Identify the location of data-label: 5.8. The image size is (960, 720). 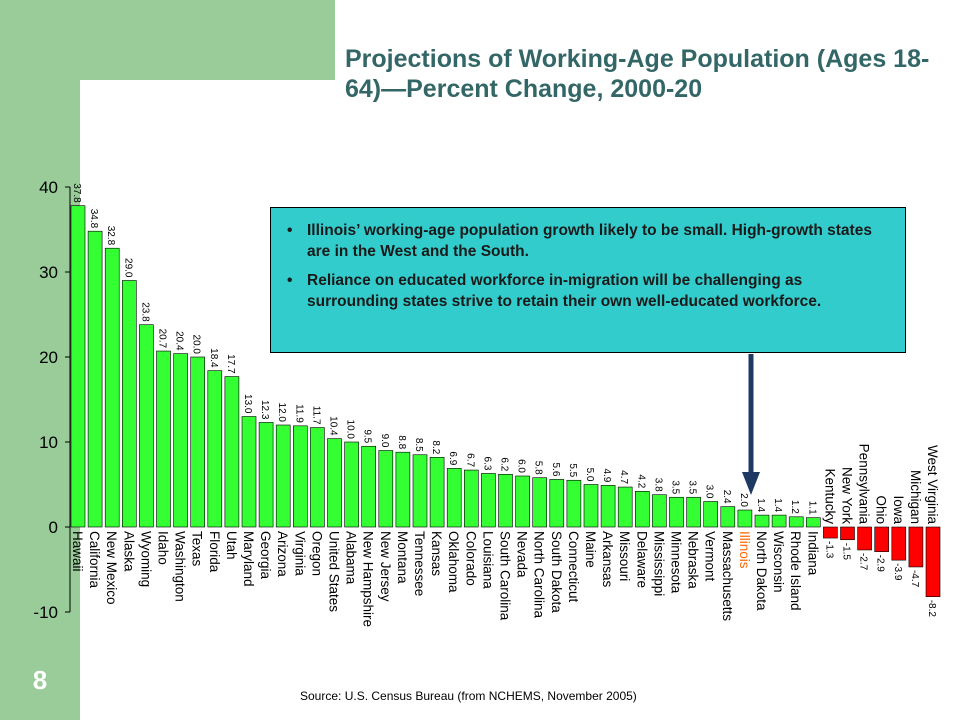
(538, 468).